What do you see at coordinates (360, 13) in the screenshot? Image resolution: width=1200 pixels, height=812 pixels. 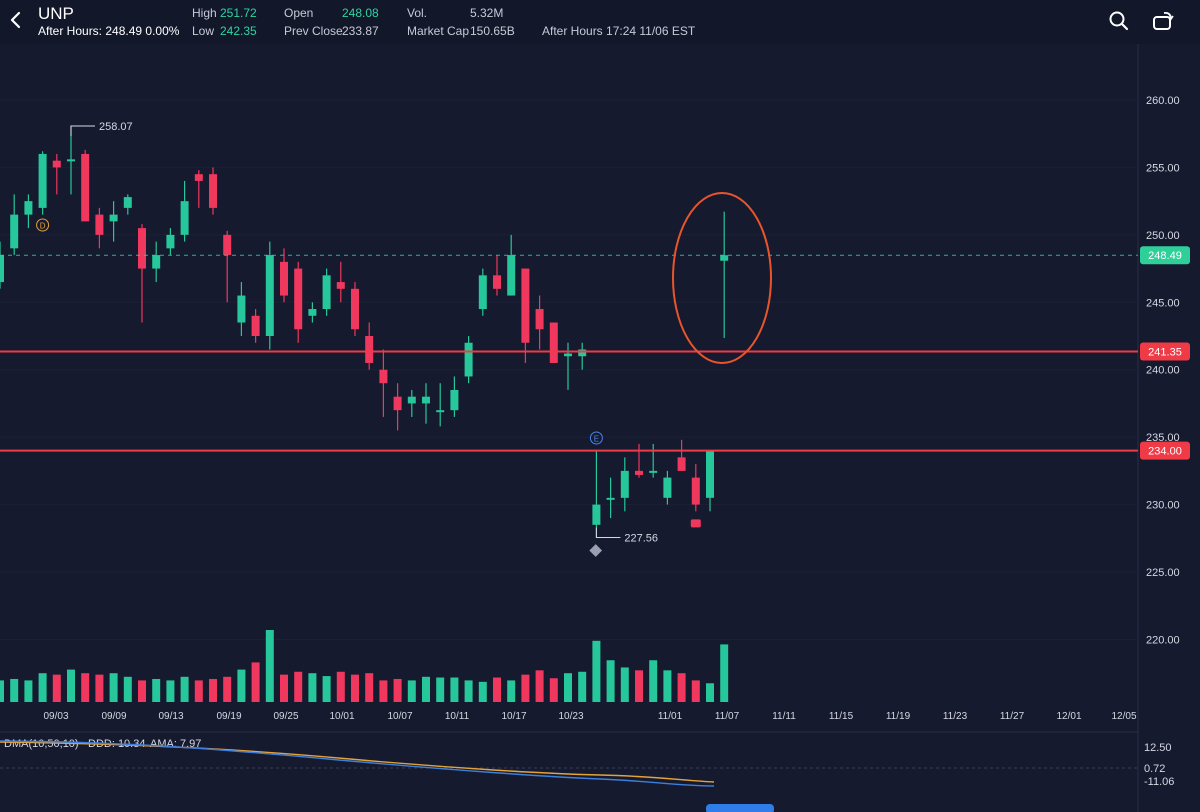 I see `open-value: 248.08` at bounding box center [360, 13].